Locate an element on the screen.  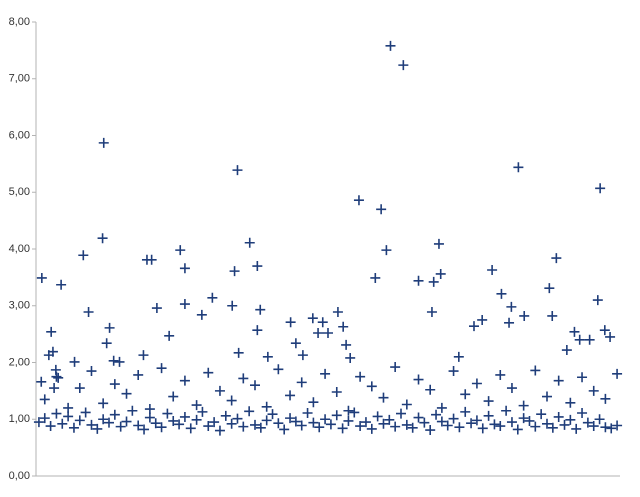
y-tick-label: 5,00 is located at coordinates (19, 192).